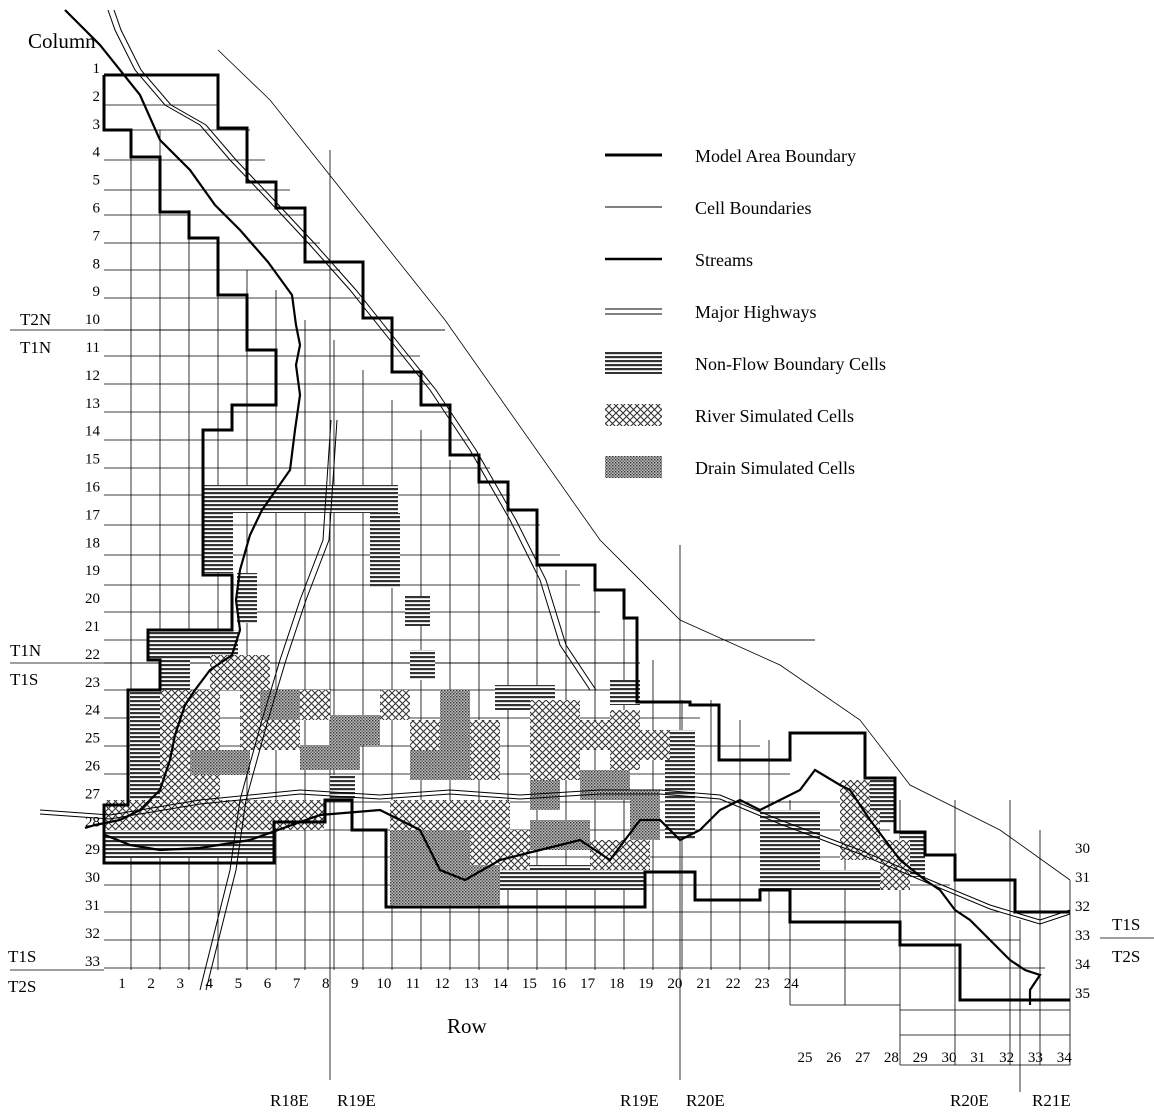  I want to click on row-label-20: 20, so click(674, 984).